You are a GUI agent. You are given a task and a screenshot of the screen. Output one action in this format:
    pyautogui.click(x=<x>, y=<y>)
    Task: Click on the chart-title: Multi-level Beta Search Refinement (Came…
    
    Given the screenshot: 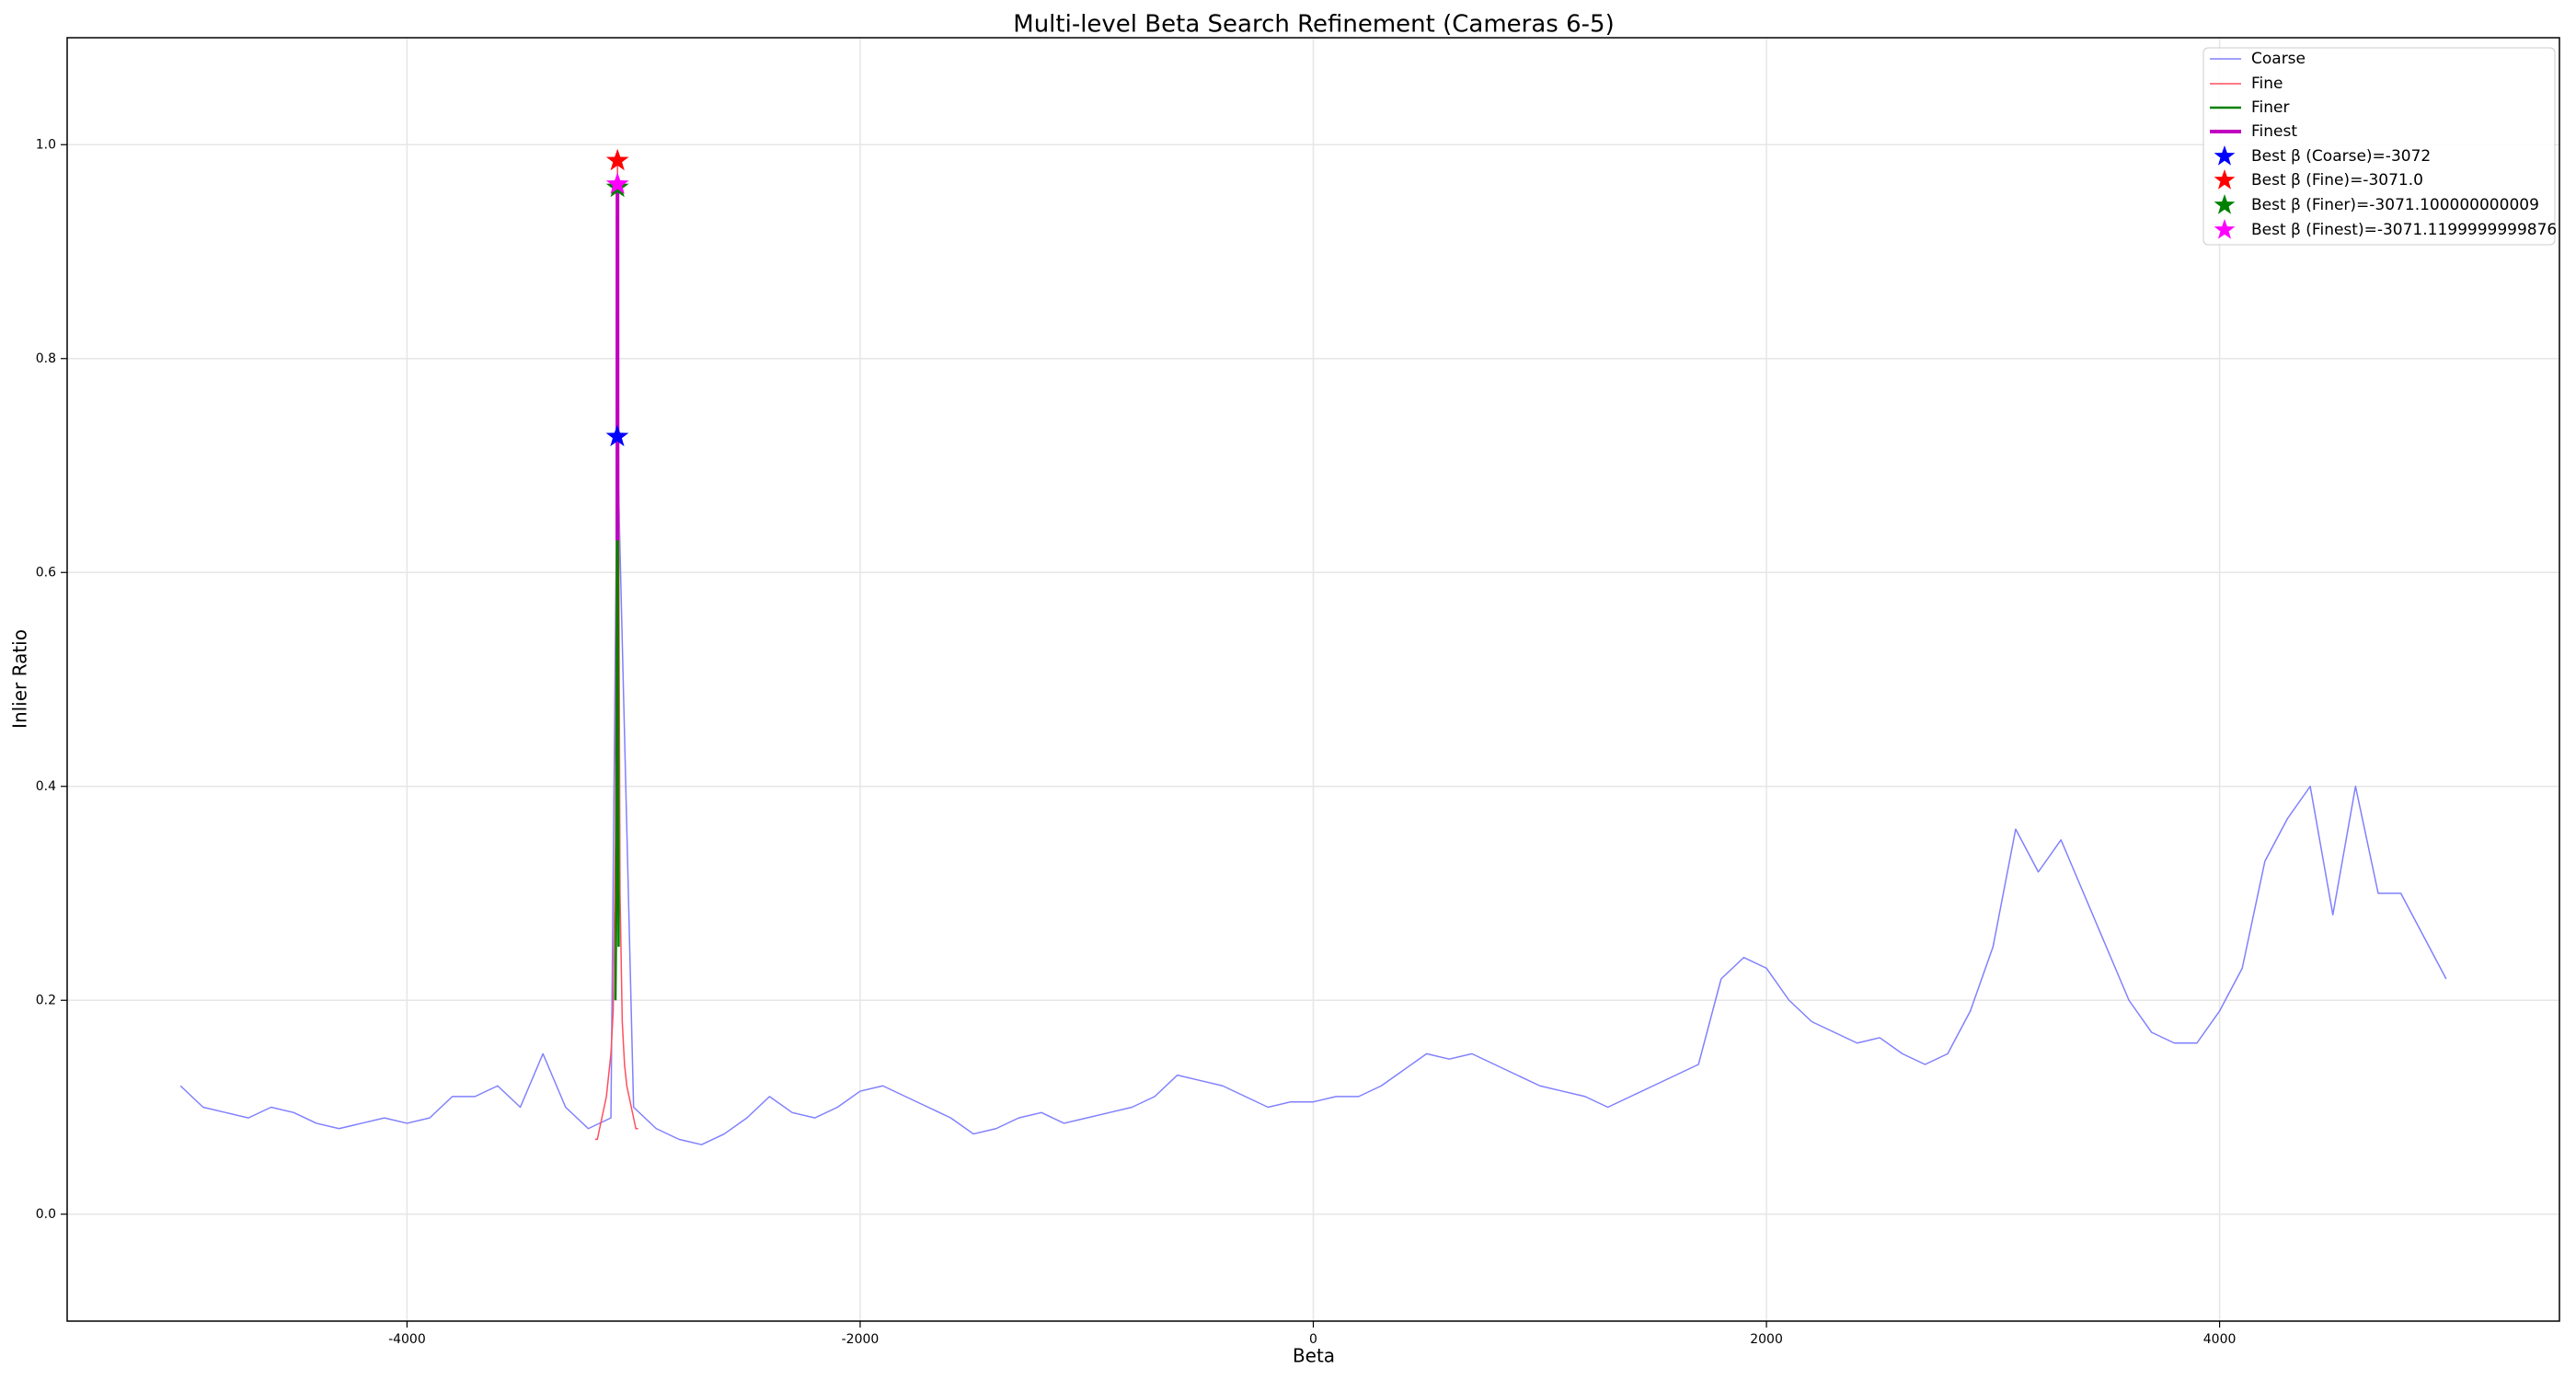 What is the action you would take?
    pyautogui.click(x=1313, y=25)
    